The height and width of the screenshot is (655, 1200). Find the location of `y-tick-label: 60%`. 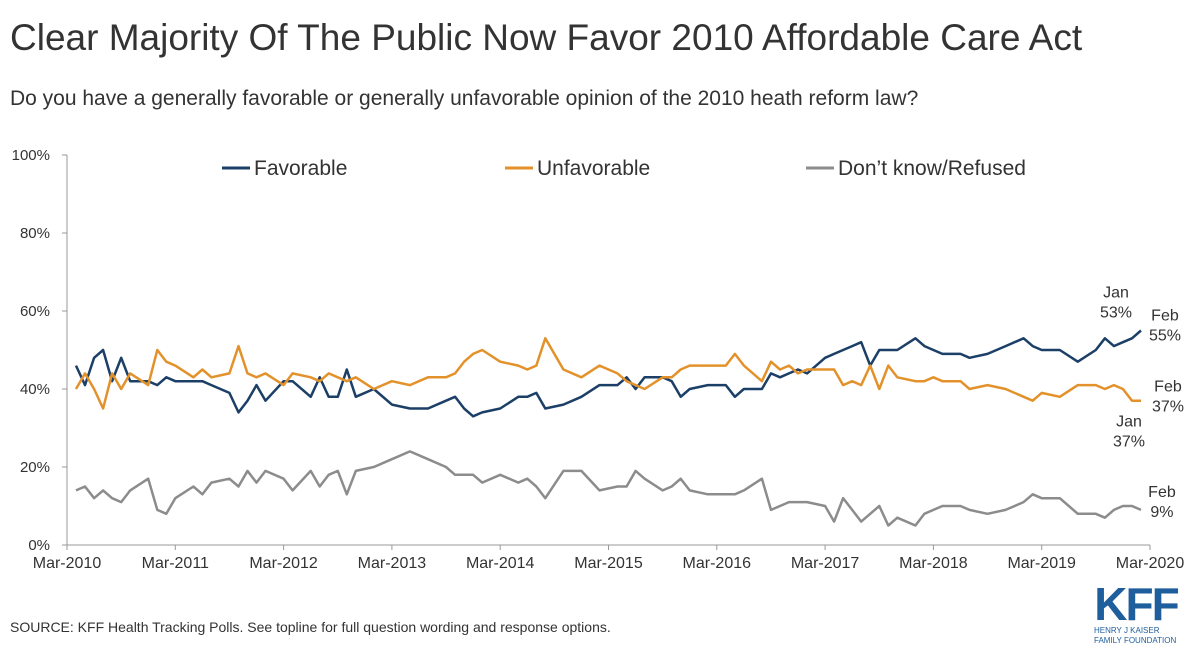

y-tick-label: 60% is located at coordinates (35, 311).